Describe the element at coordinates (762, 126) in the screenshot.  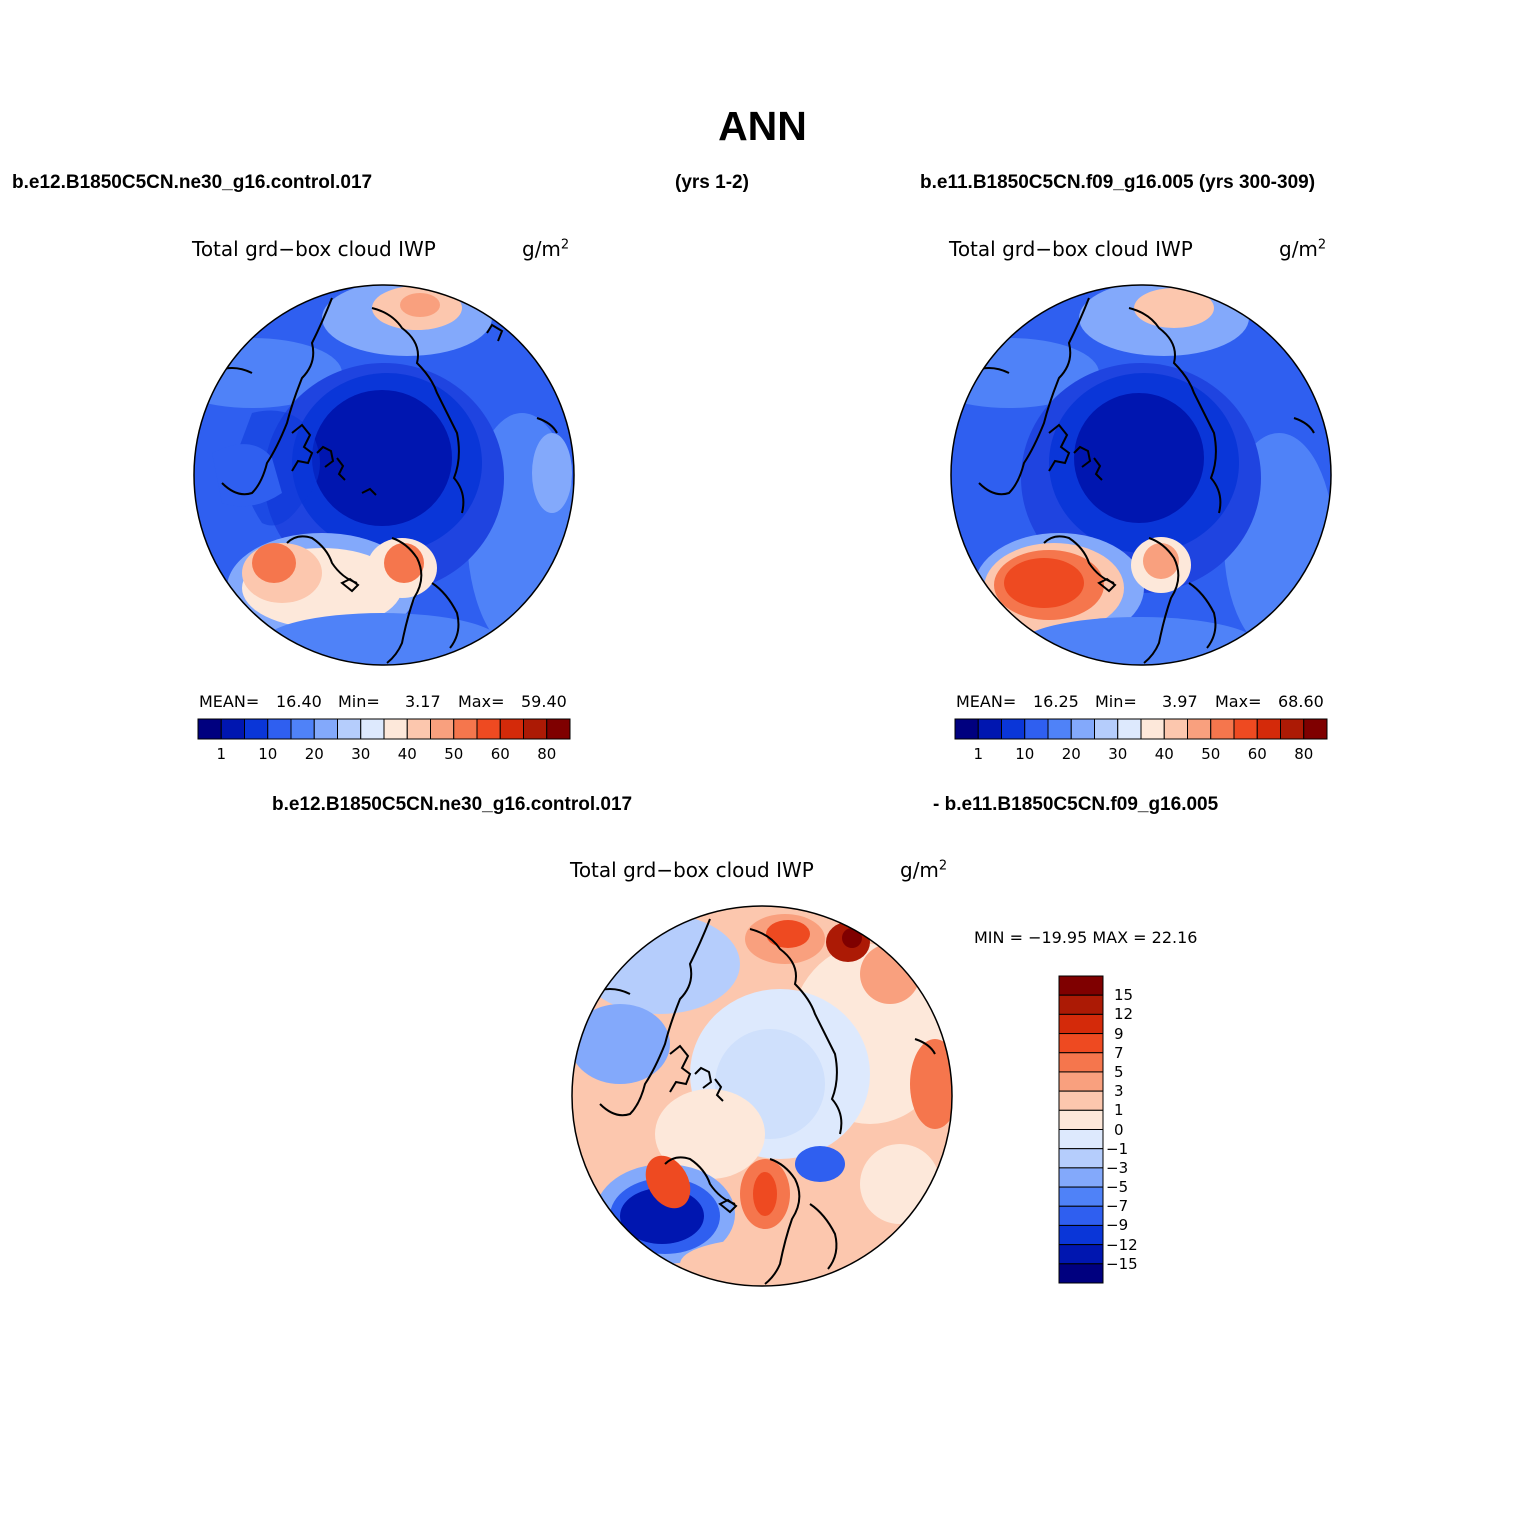
I see `figure-title: ANN` at that location.